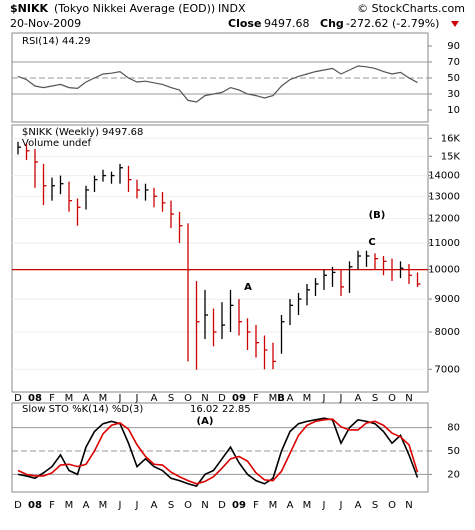  What do you see at coordinates (134, 8) in the screenshot?
I see `symbol-name: (Tokyo Nikkei Average (EOD))` at bounding box center [134, 8].